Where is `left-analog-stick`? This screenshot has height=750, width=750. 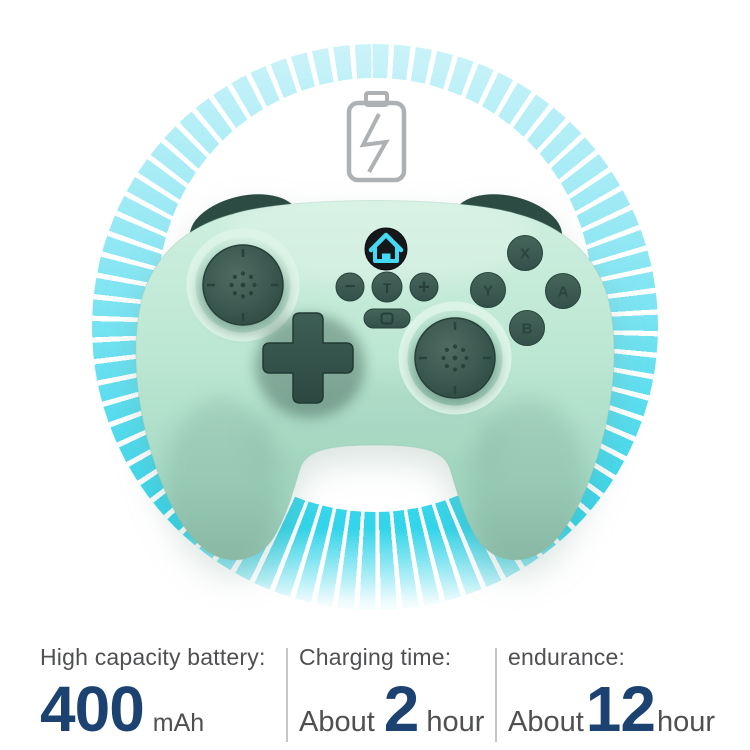 left-analog-stick is located at coordinates (243, 285).